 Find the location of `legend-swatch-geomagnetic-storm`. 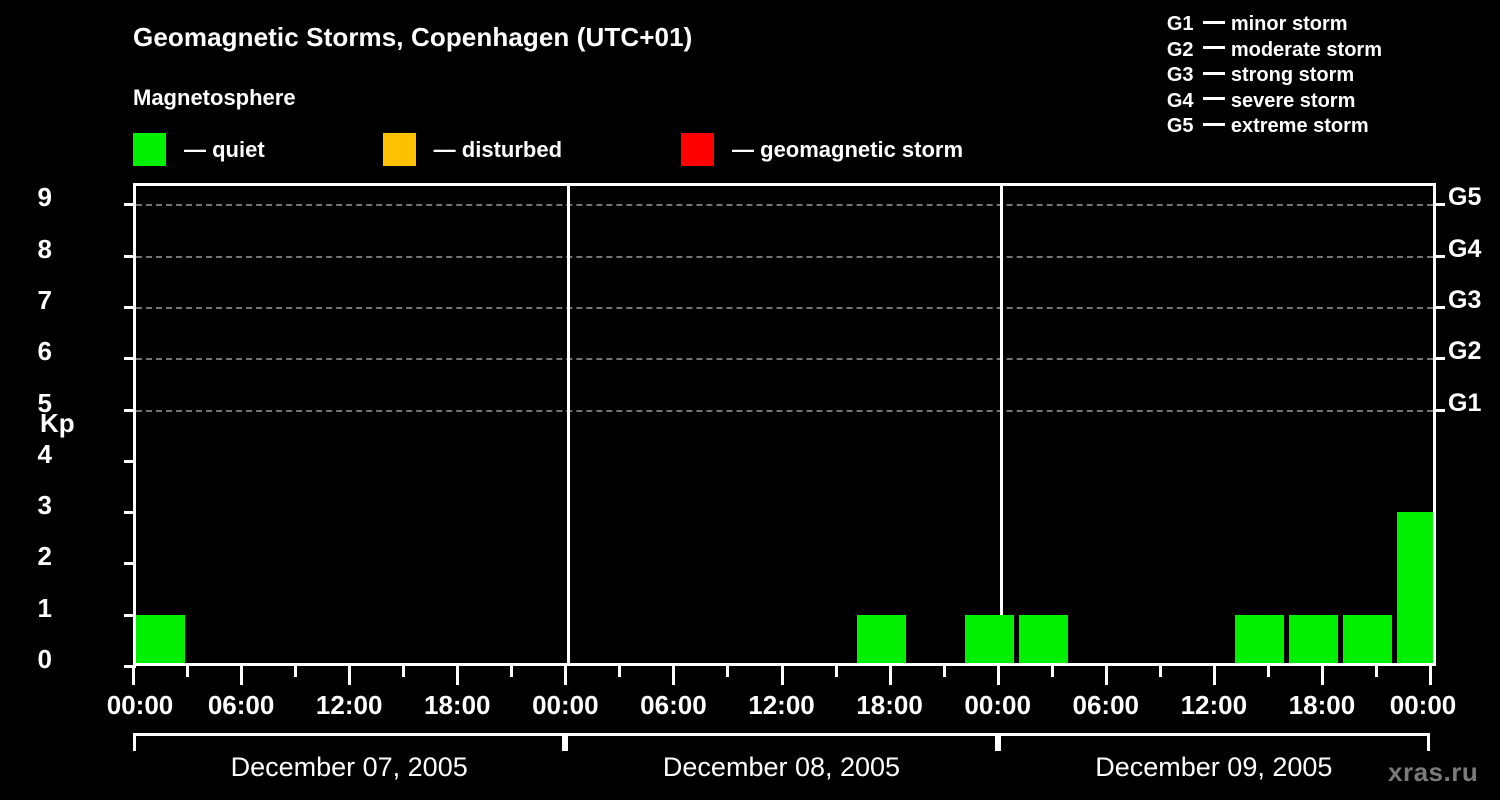

legend-swatch-geomagnetic-storm is located at coordinates (698, 149).